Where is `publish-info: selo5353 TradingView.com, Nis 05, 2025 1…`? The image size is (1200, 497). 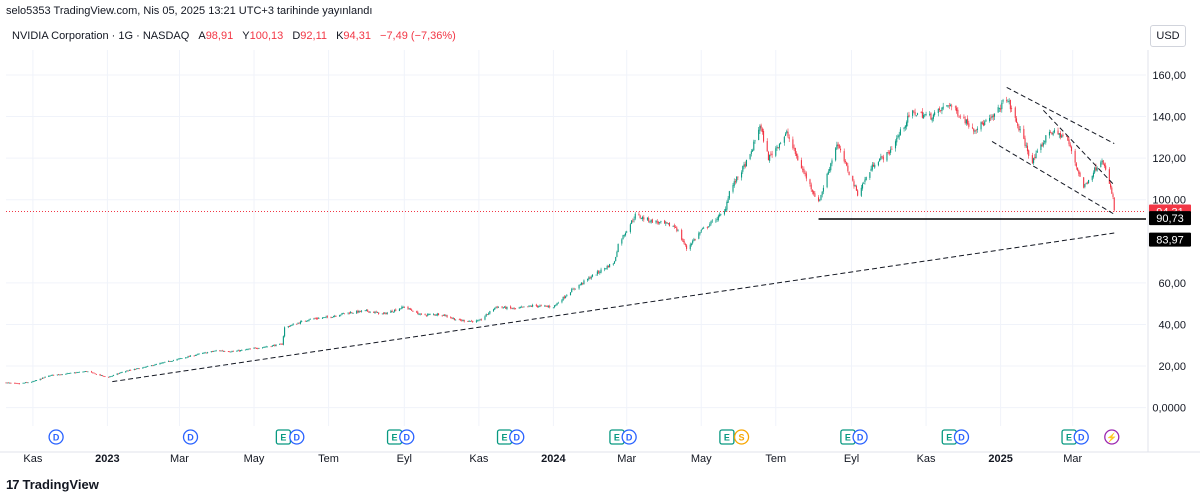 publish-info: selo5353 TradingView.com, Nis 05, 2025 1… is located at coordinates (189, 11).